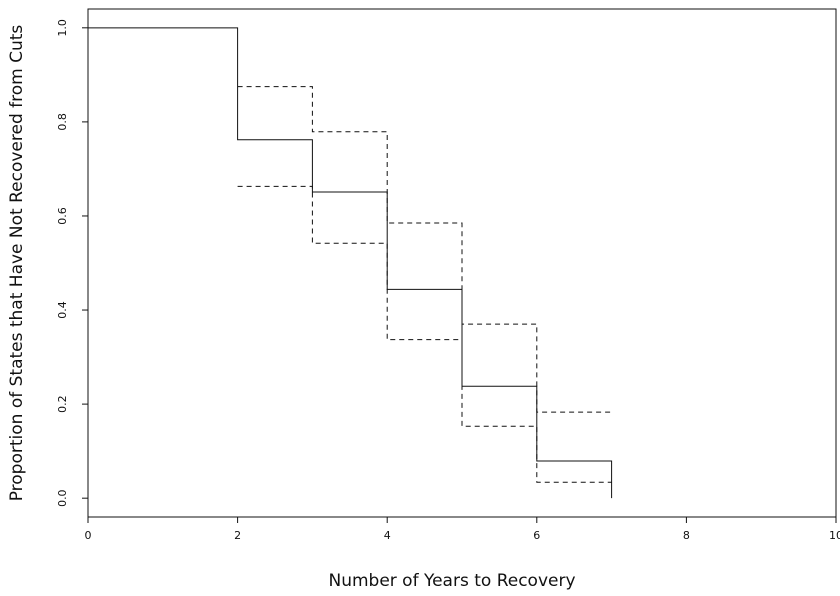  What do you see at coordinates (462, 529) in the screenshot?
I see `x-axis: 0 2 4 6 8 10` at bounding box center [462, 529].